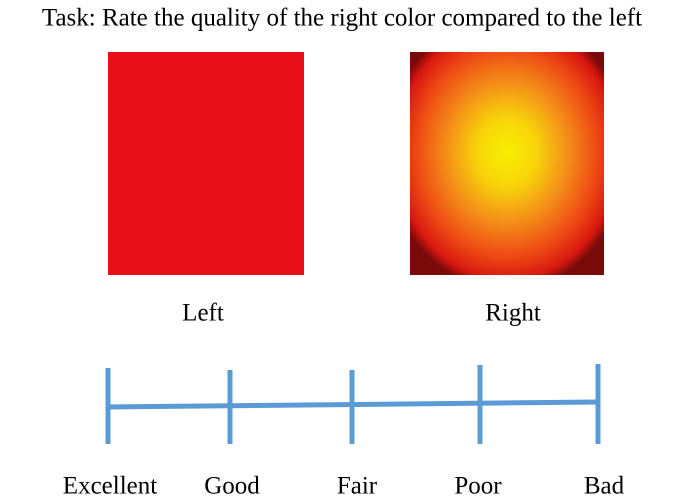  Describe the element at coordinates (357, 486) in the screenshot. I see `scale-label: Fair` at that location.